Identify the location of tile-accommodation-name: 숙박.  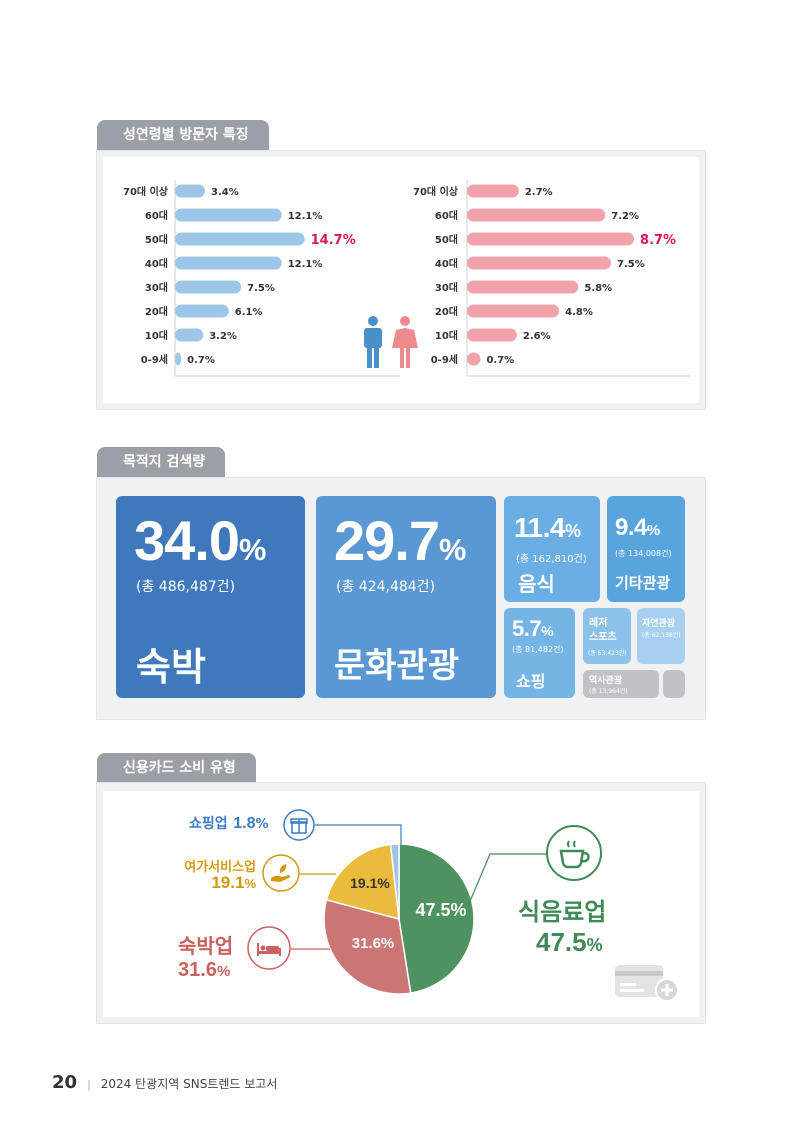
(171, 667).